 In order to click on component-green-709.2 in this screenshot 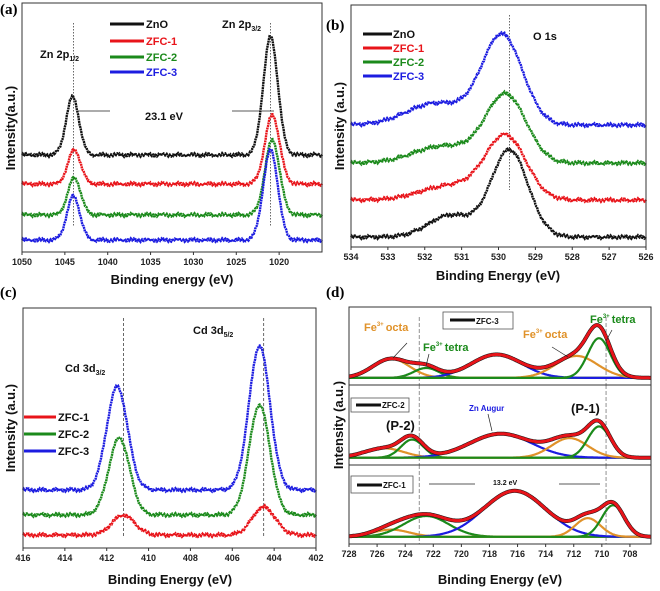, I will do `click(500, 521)`.